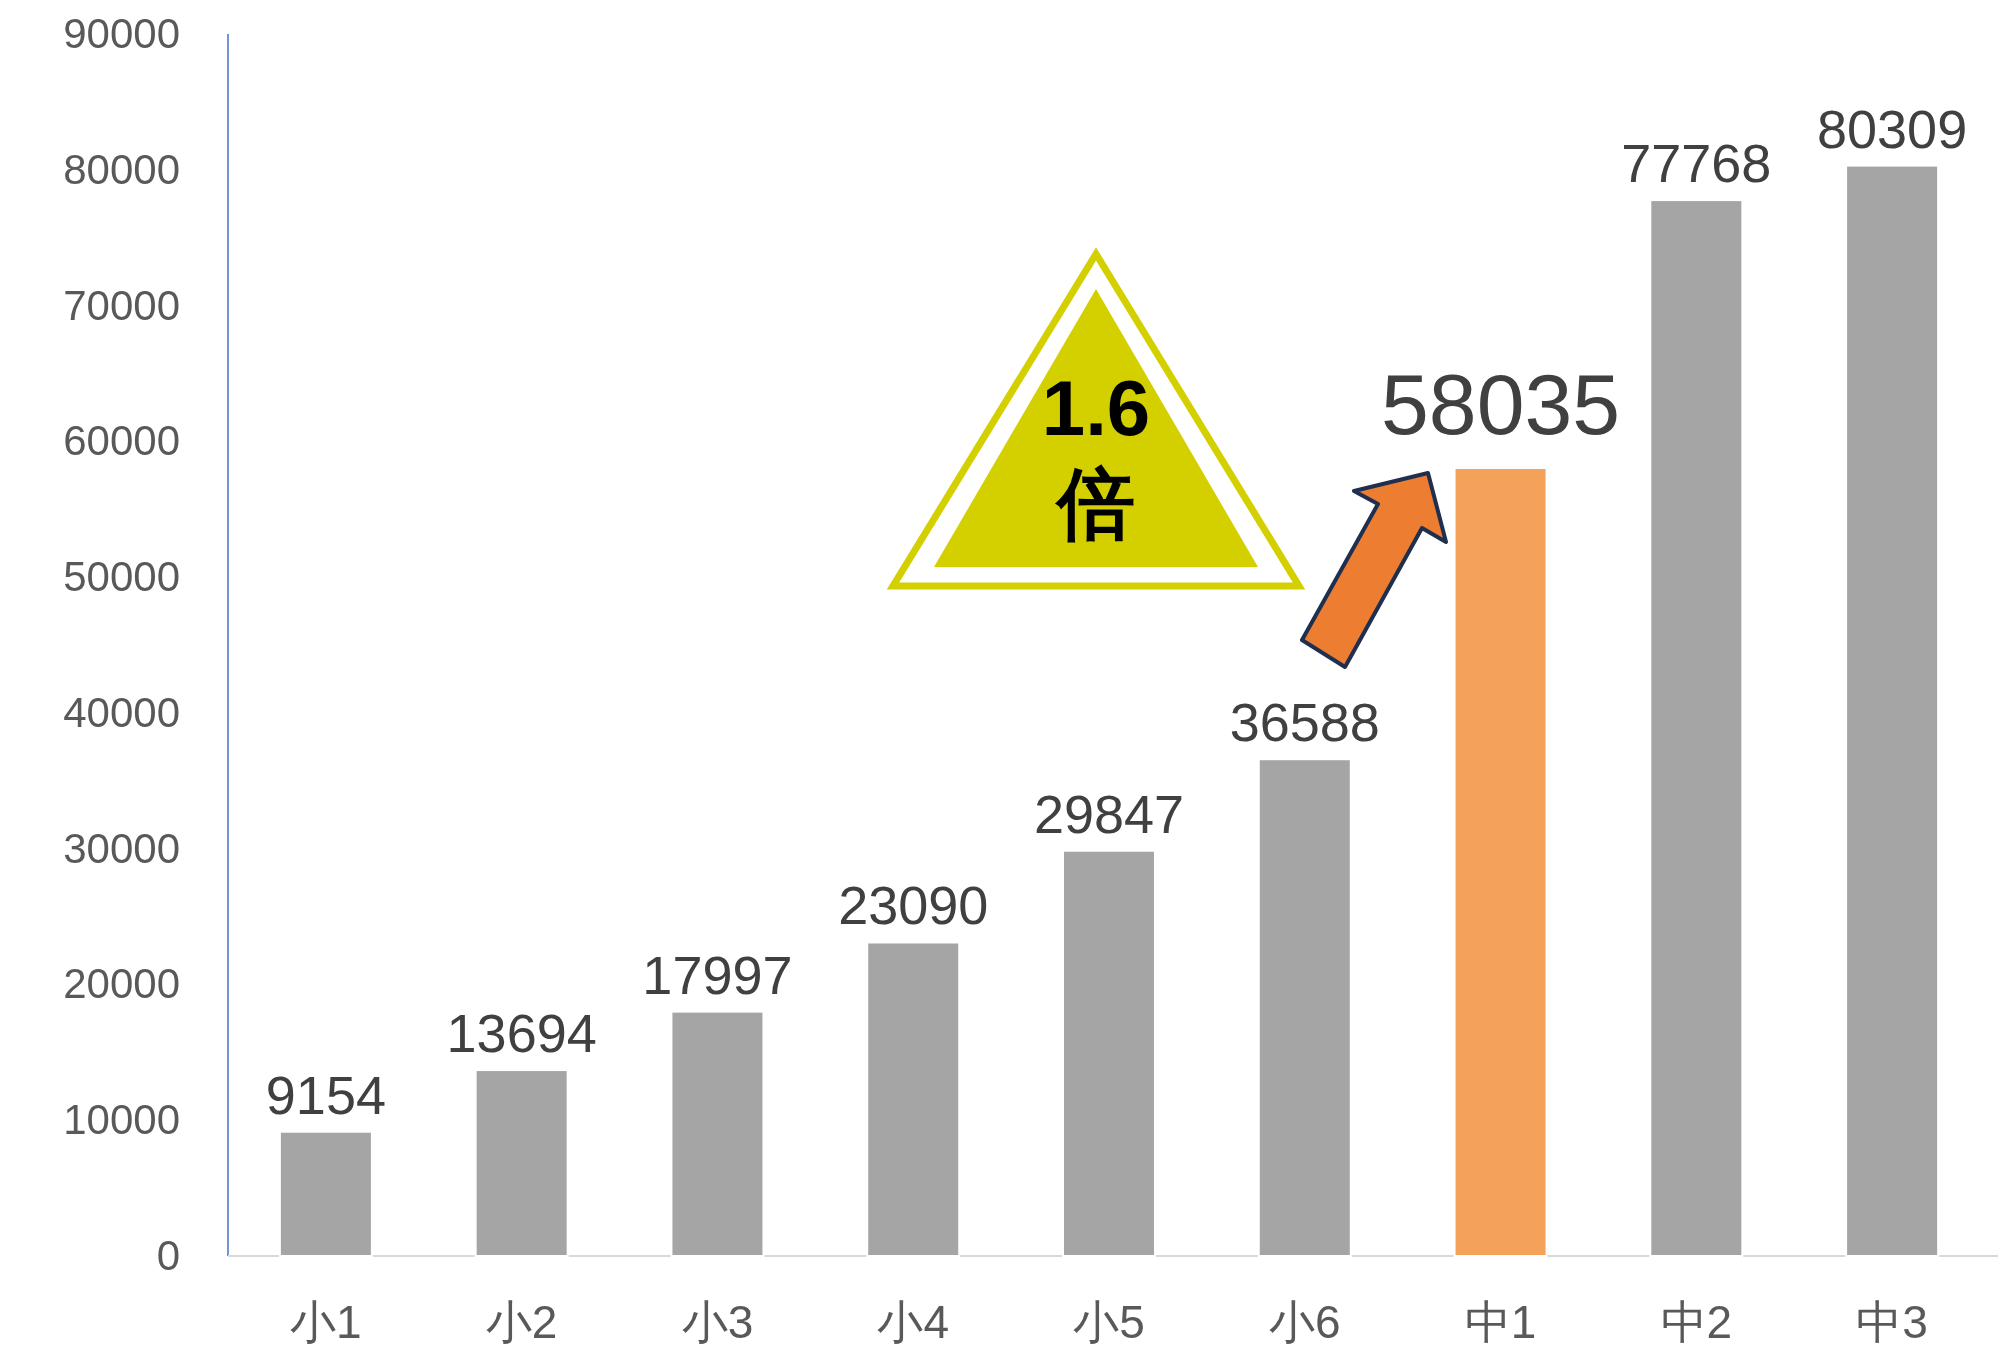  What do you see at coordinates (1500, 1322) in the screenshot?
I see `x-tick-label: 中1` at bounding box center [1500, 1322].